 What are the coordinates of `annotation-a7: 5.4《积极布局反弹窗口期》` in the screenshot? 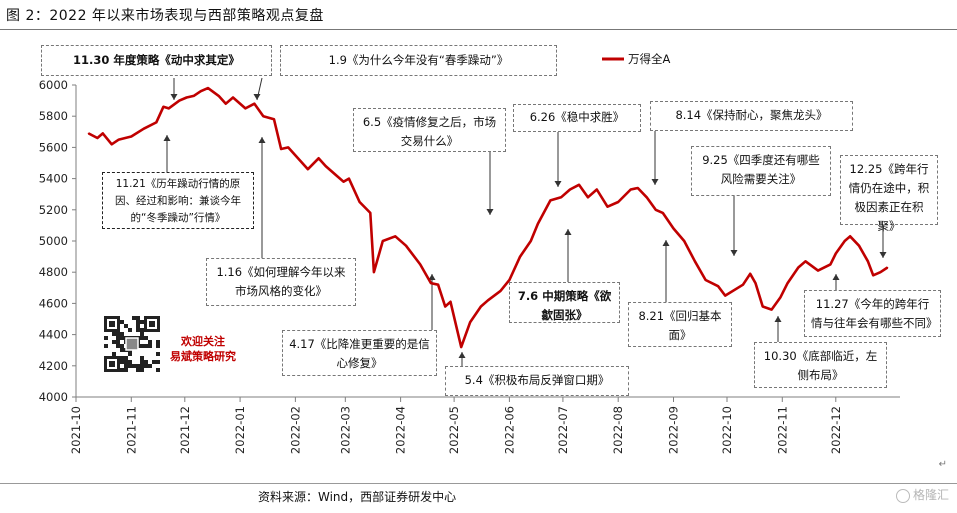 It's located at (537, 381).